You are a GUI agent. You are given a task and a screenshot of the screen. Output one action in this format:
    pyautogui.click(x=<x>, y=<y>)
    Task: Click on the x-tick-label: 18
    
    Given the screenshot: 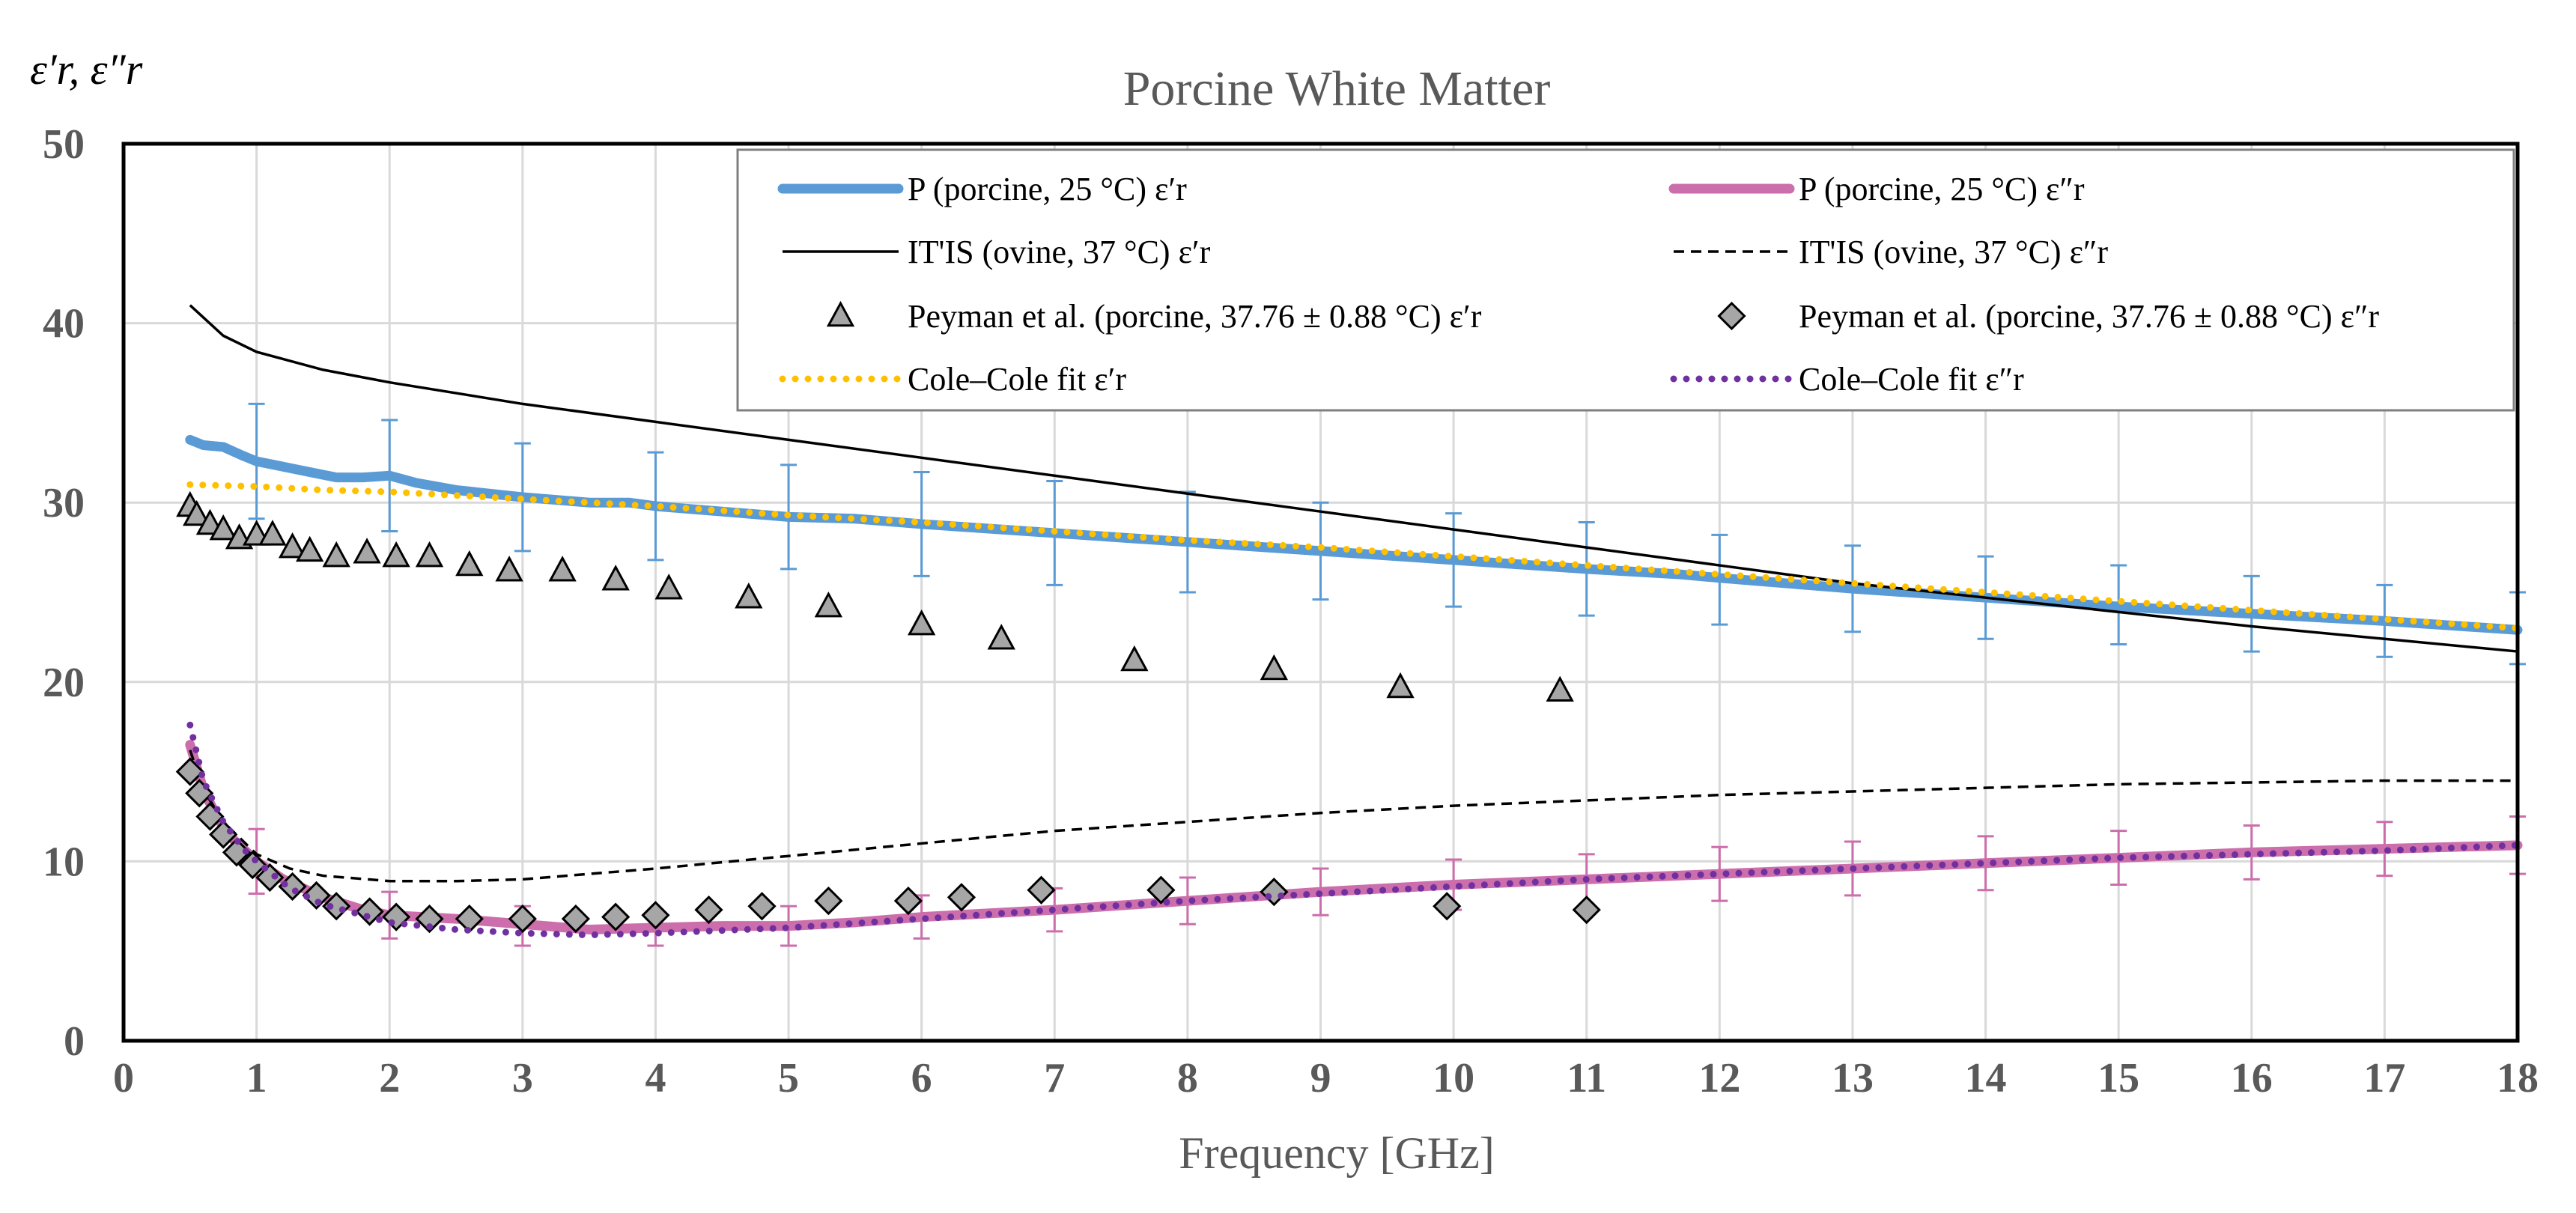 What is the action you would take?
    pyautogui.click(x=2518, y=1078)
    